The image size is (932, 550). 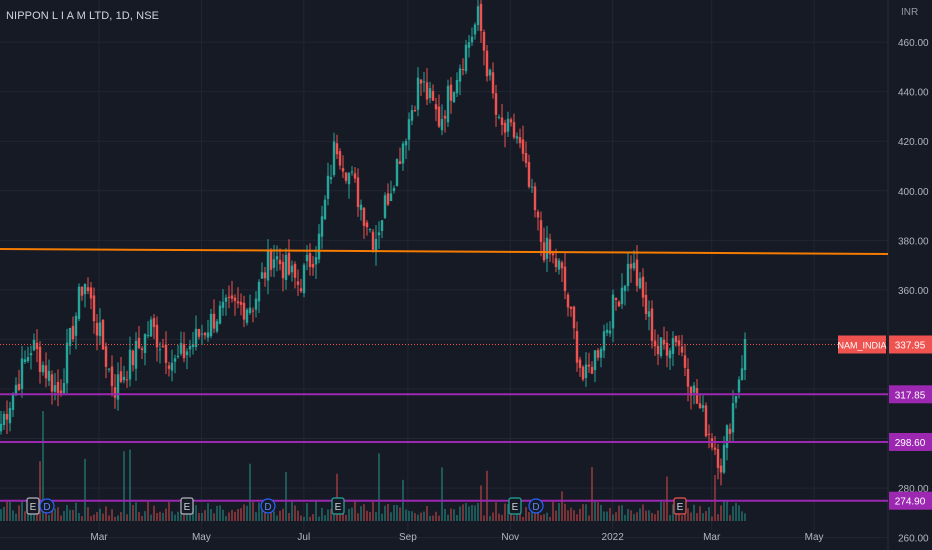 I want to click on x-tick-label: May, so click(x=201, y=537).